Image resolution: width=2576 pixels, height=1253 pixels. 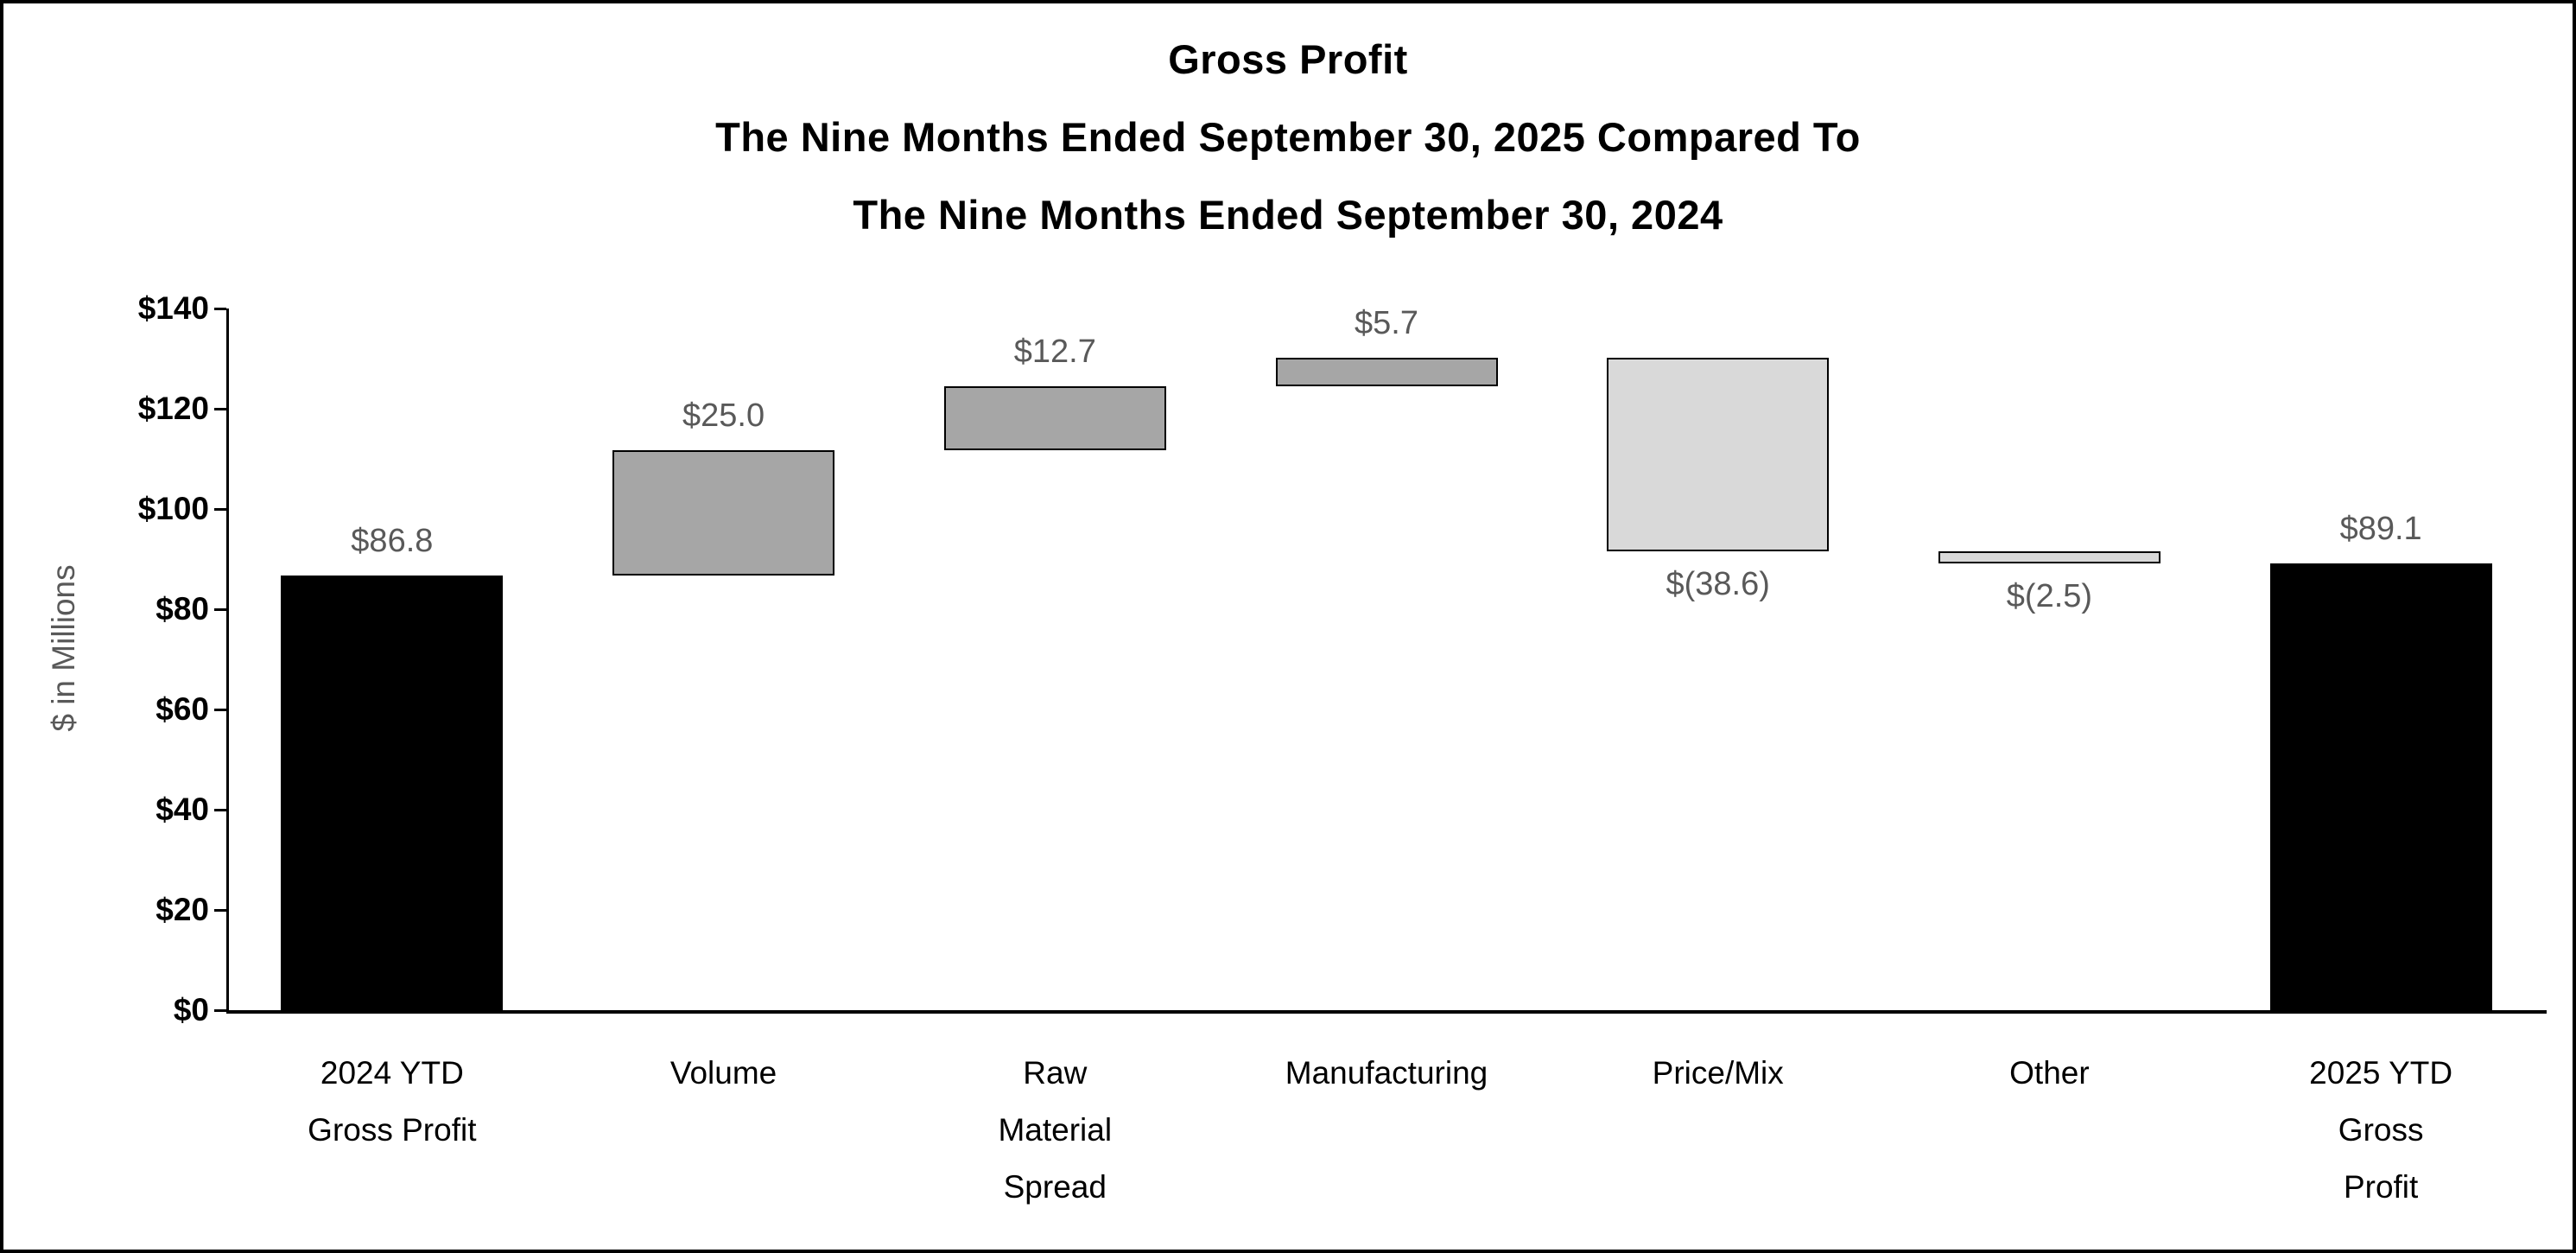 I want to click on x-axis-category-label-line: Price/Mix, so click(x=1718, y=1073).